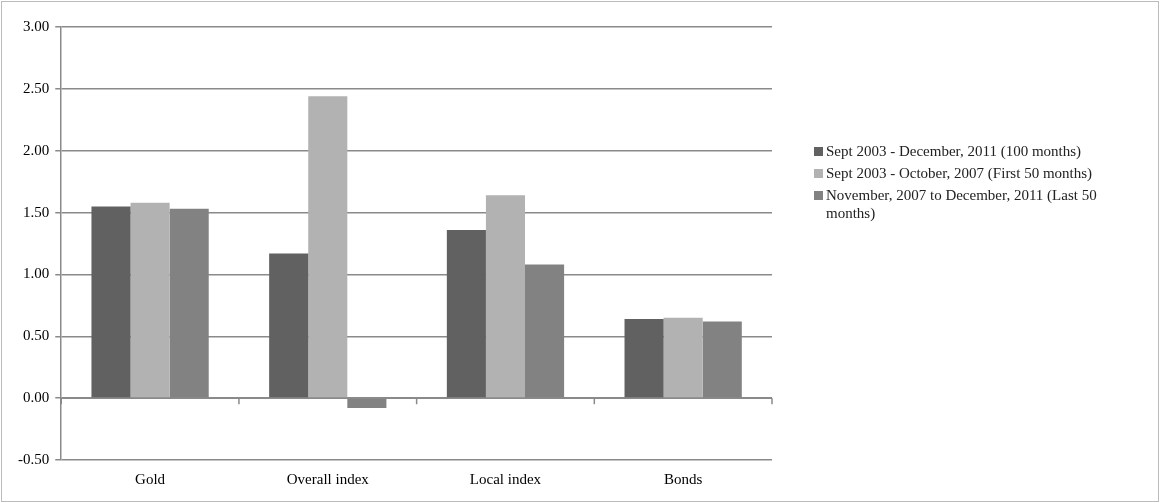 The height and width of the screenshot is (503, 1160). What do you see at coordinates (36, 335) in the screenshot?
I see `y-tick-label: 0.50` at bounding box center [36, 335].